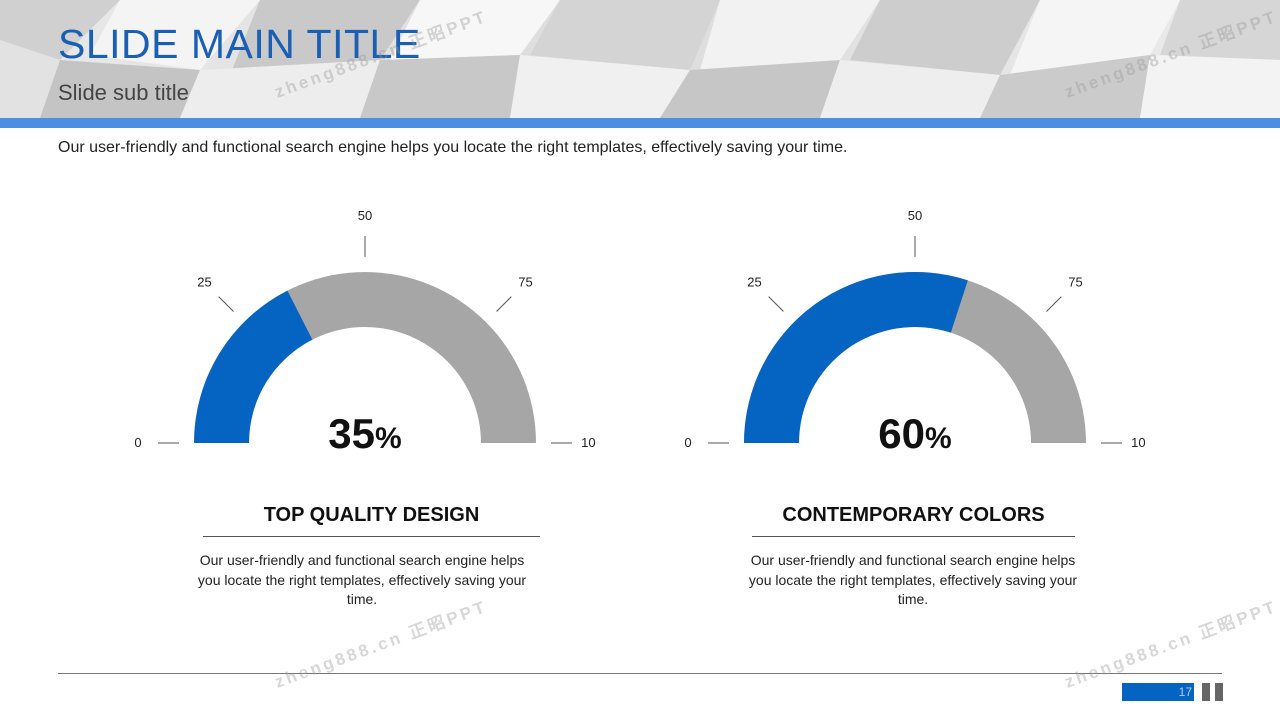 The width and height of the screenshot is (1280, 720). What do you see at coordinates (913, 515) in the screenshot?
I see `feature-title-colors: CONTEMPORARY COLORS` at bounding box center [913, 515].